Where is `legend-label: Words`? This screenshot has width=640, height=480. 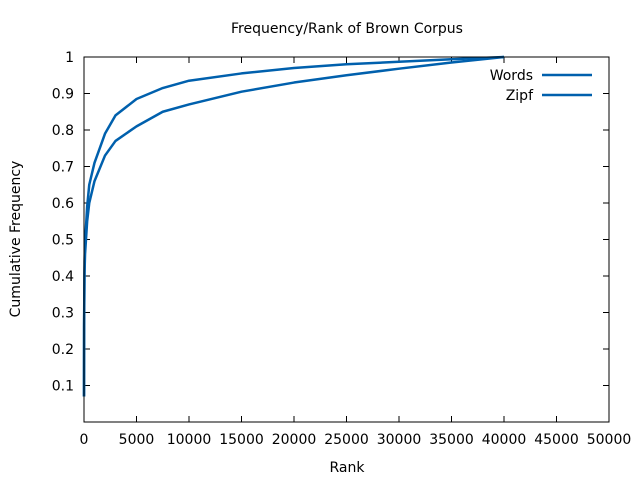
legend-label: Words is located at coordinates (511, 76).